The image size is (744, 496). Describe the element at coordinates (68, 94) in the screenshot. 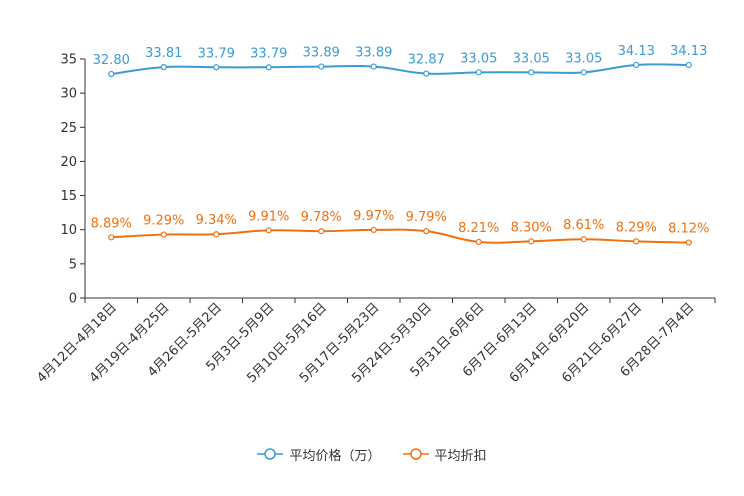

I see `y-tick-label: 30` at that location.